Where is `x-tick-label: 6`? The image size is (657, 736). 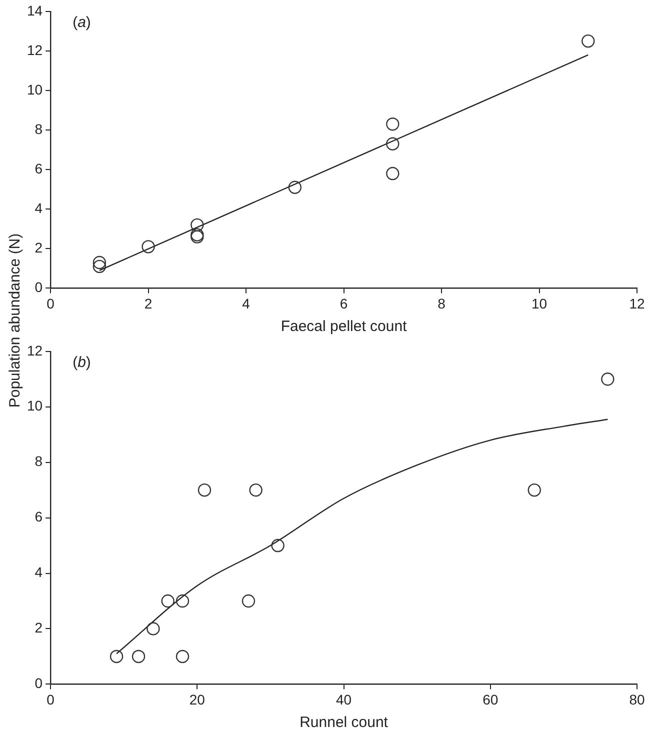
x-tick-label: 6 is located at coordinates (344, 303).